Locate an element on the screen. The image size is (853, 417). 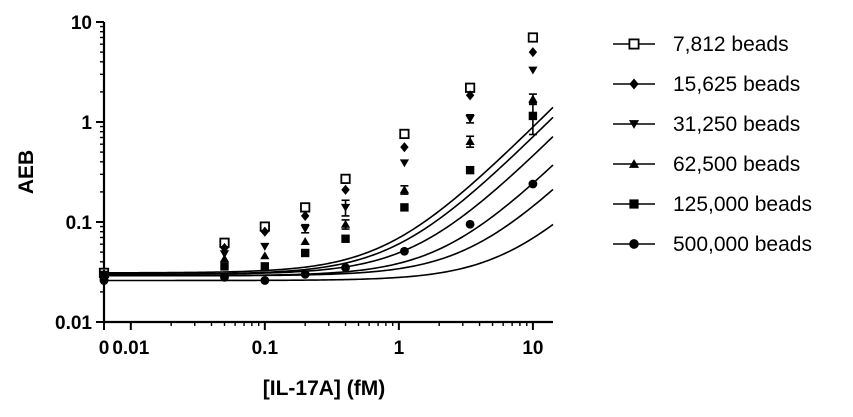
legend-entry: 7,812 beads is located at coordinates (701, 44).